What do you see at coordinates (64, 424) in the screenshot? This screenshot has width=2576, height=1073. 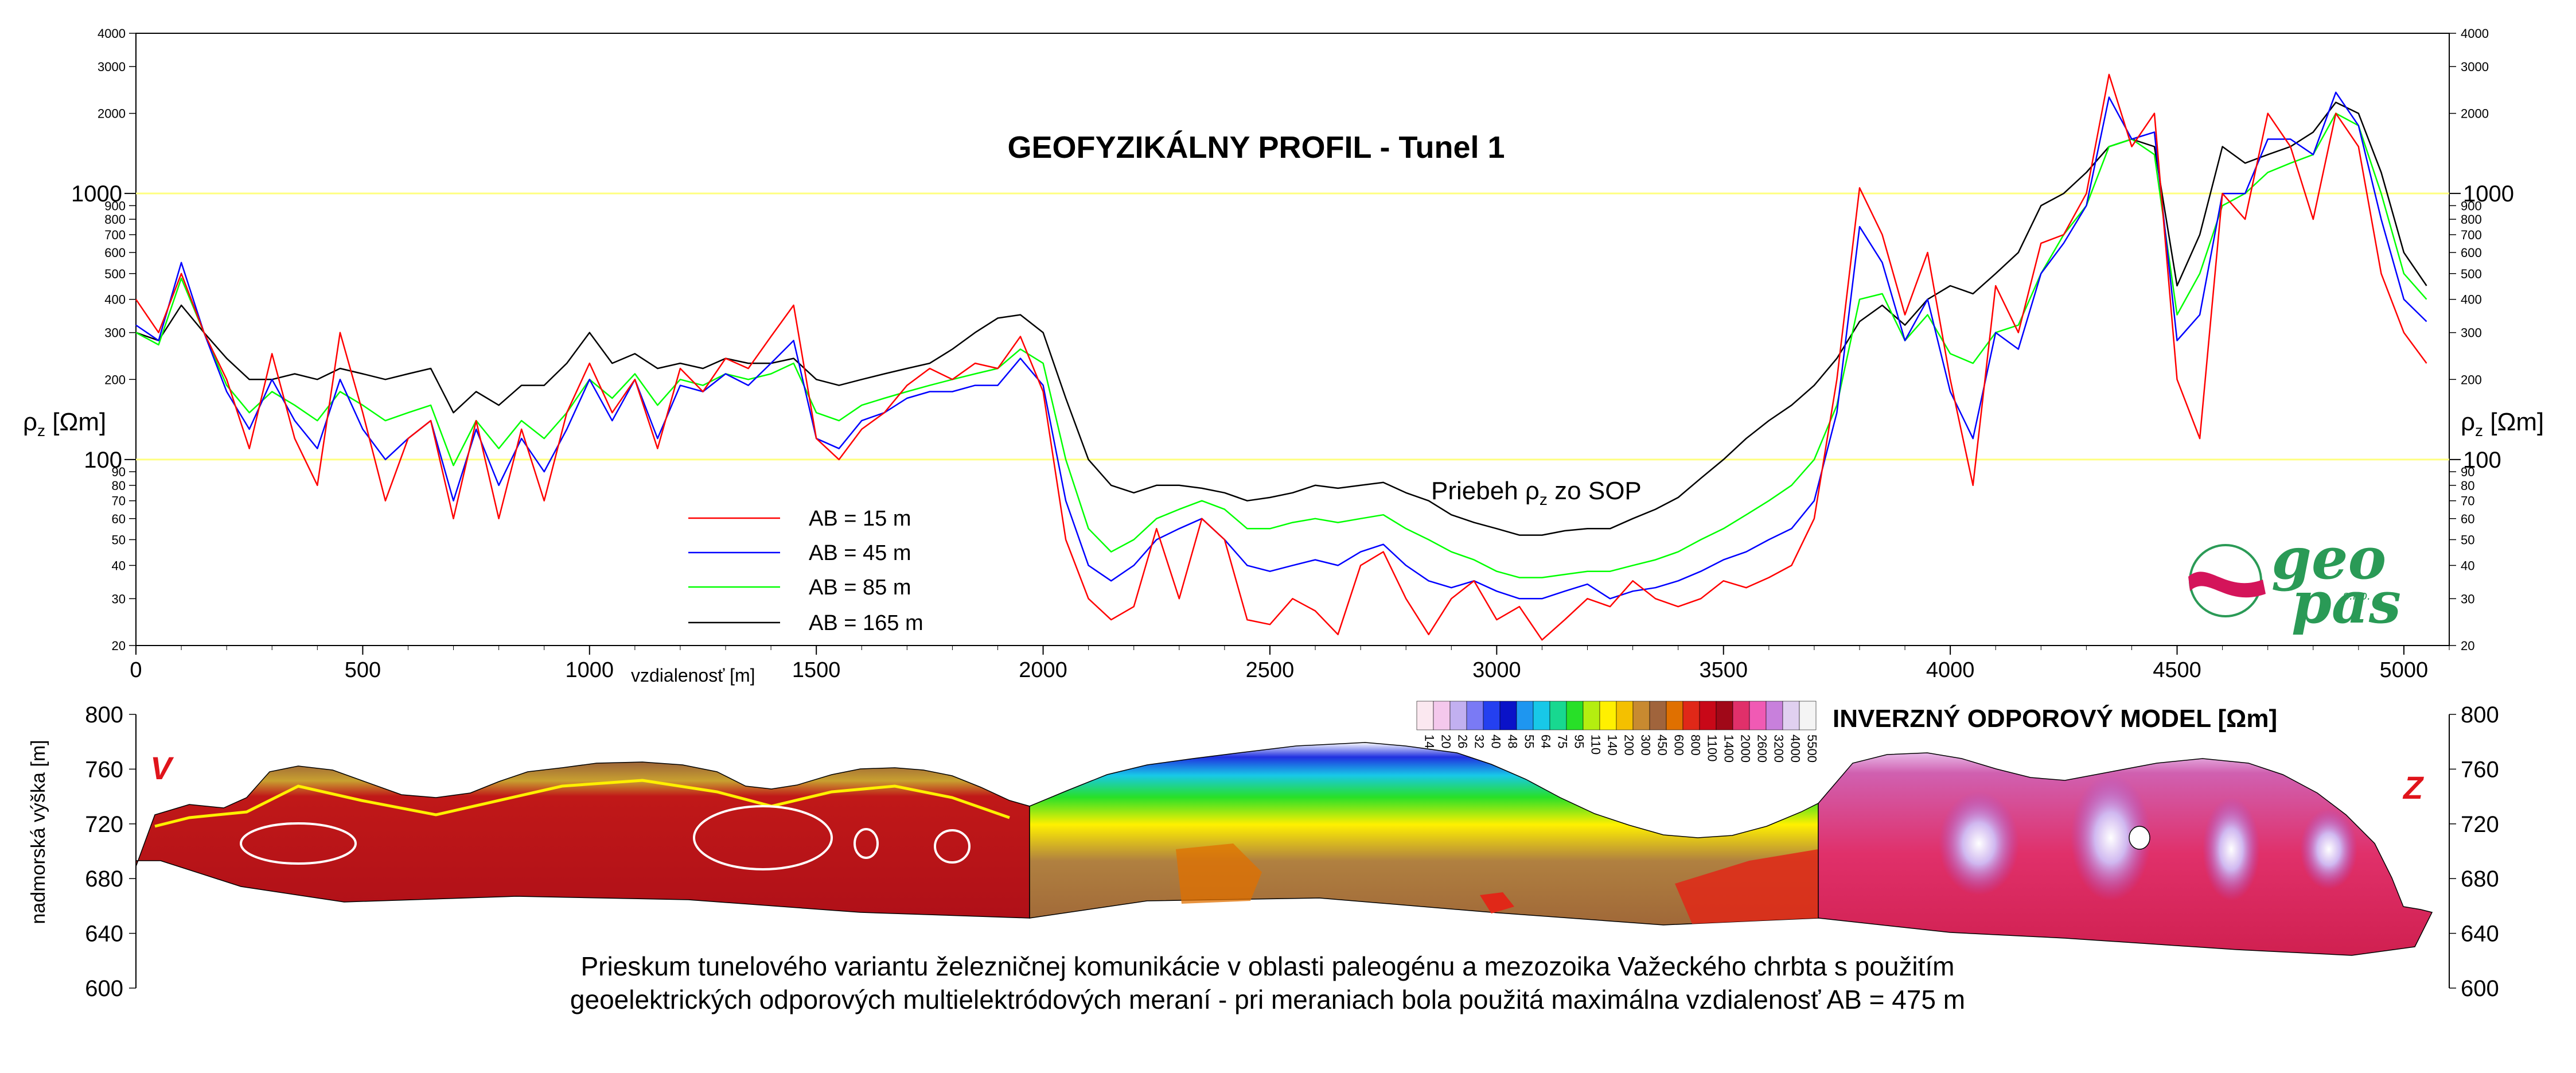 I see `y-axis-label-left: ρz [Ωm]` at bounding box center [64, 424].